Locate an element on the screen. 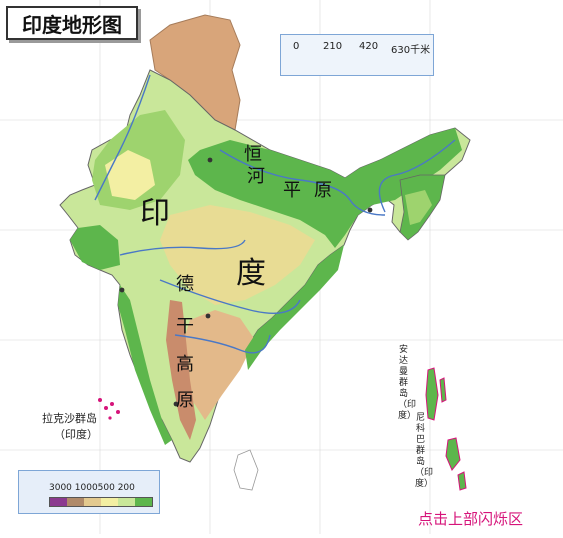  gangetic-char-2: 河 is located at coordinates (256, 176).